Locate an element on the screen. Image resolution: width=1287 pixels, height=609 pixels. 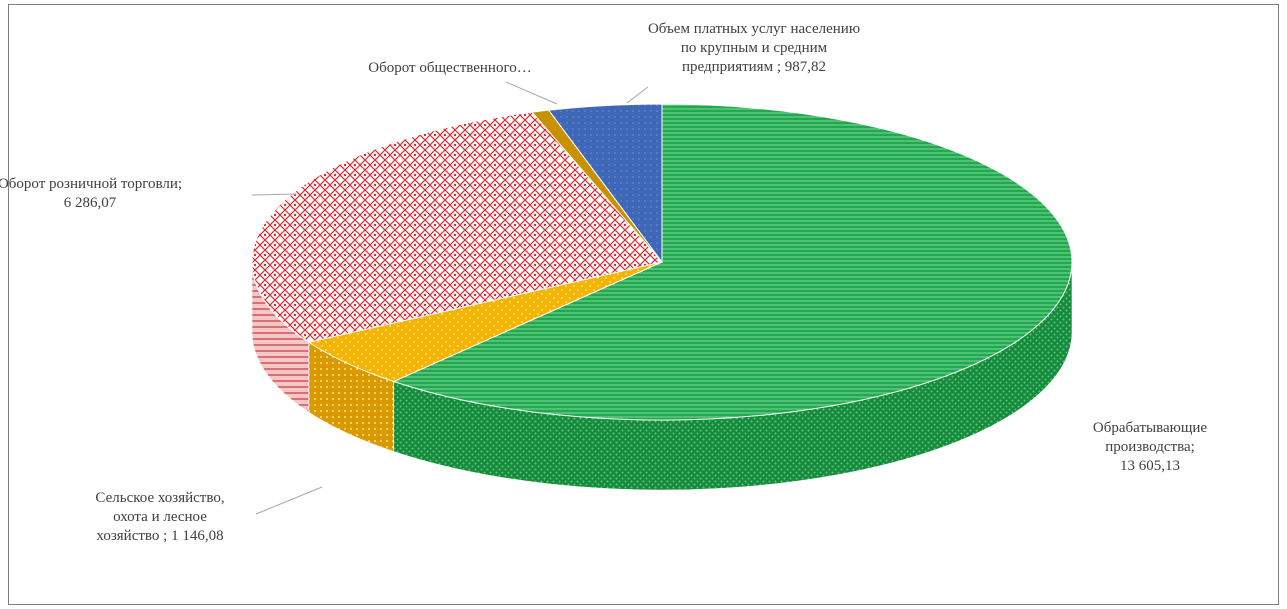
data-label-agriculture: охота и лесное is located at coordinates (160, 517).